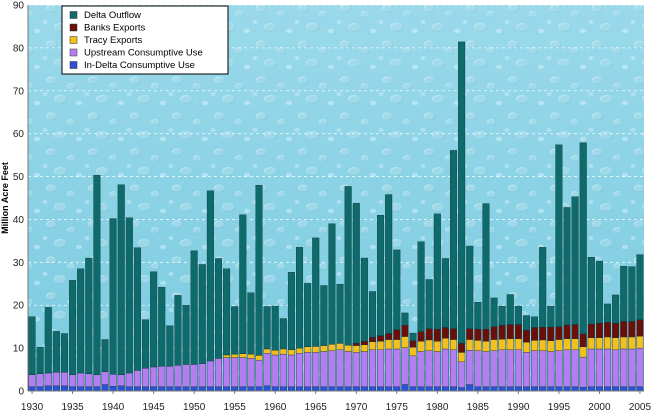 The width and height of the screenshot is (651, 412). What do you see at coordinates (19, 220) in the screenshot?
I see `y-tick-label: 40` at bounding box center [19, 220].